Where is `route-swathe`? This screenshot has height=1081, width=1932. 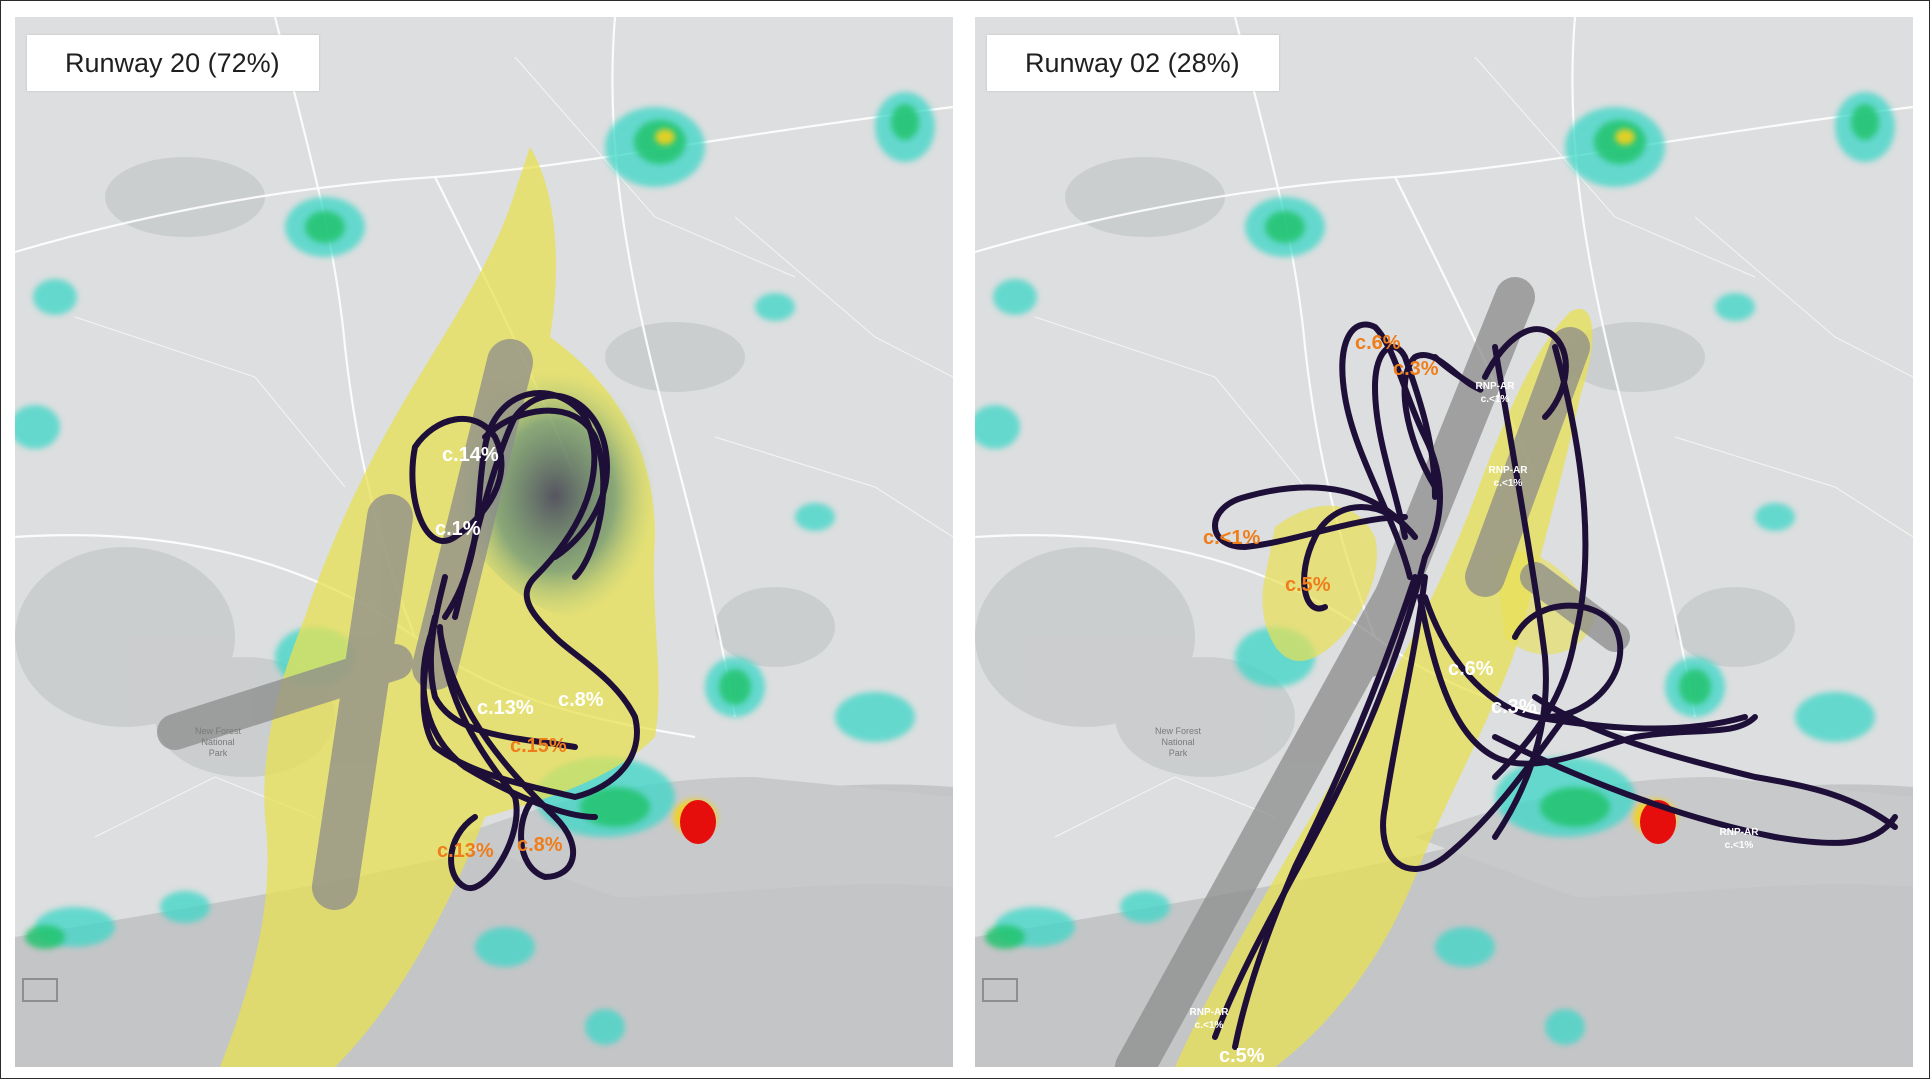 route-swathe is located at coordinates (1319, 583).